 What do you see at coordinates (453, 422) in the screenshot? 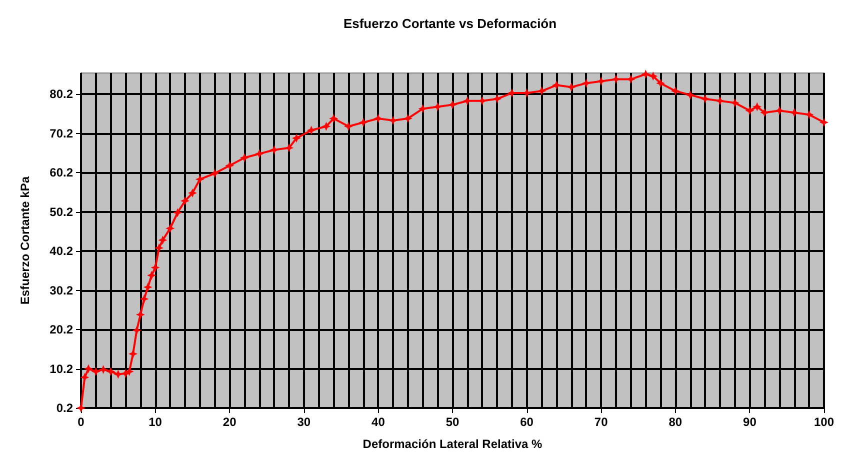
I see `x-tick-label: 50` at bounding box center [453, 422].